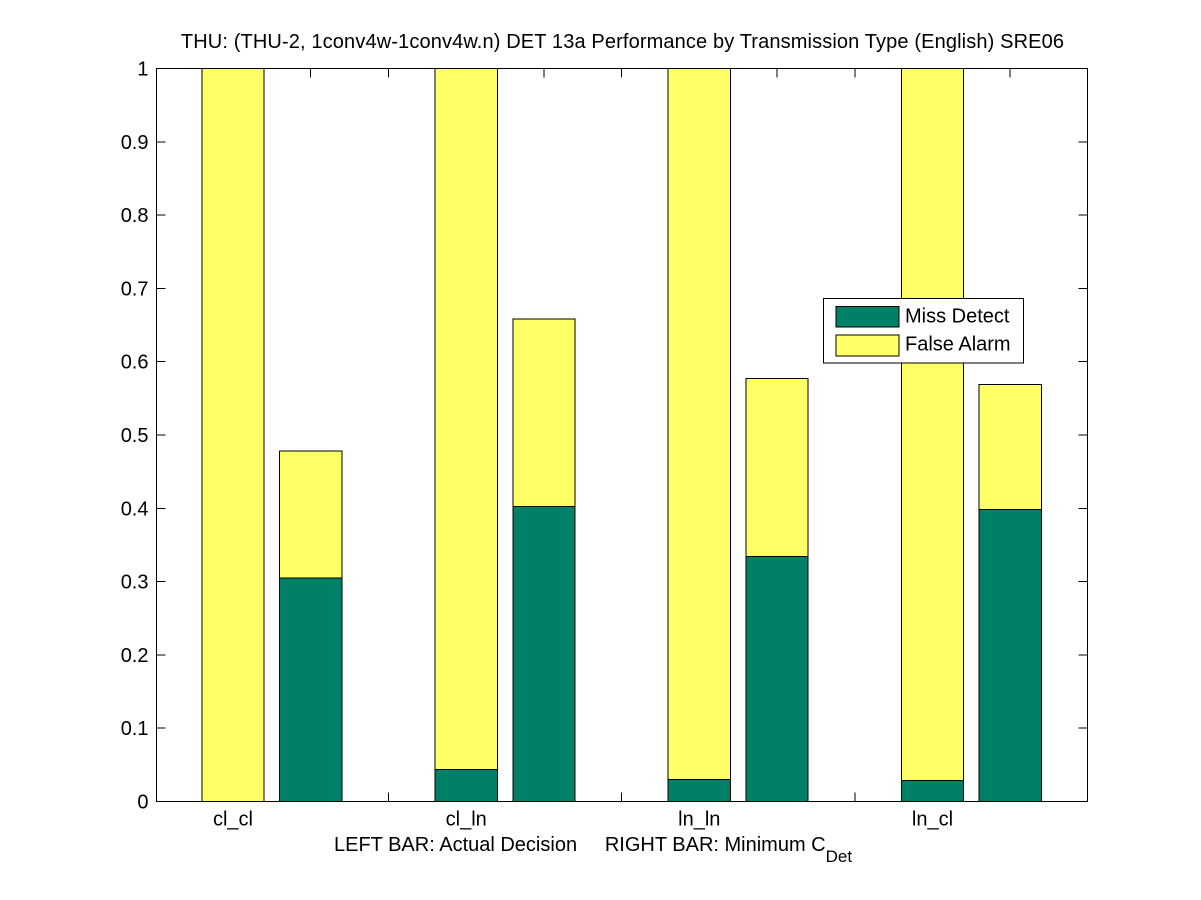 The height and width of the screenshot is (900, 1201). I want to click on svg-text: 0.4, so click(135, 509).